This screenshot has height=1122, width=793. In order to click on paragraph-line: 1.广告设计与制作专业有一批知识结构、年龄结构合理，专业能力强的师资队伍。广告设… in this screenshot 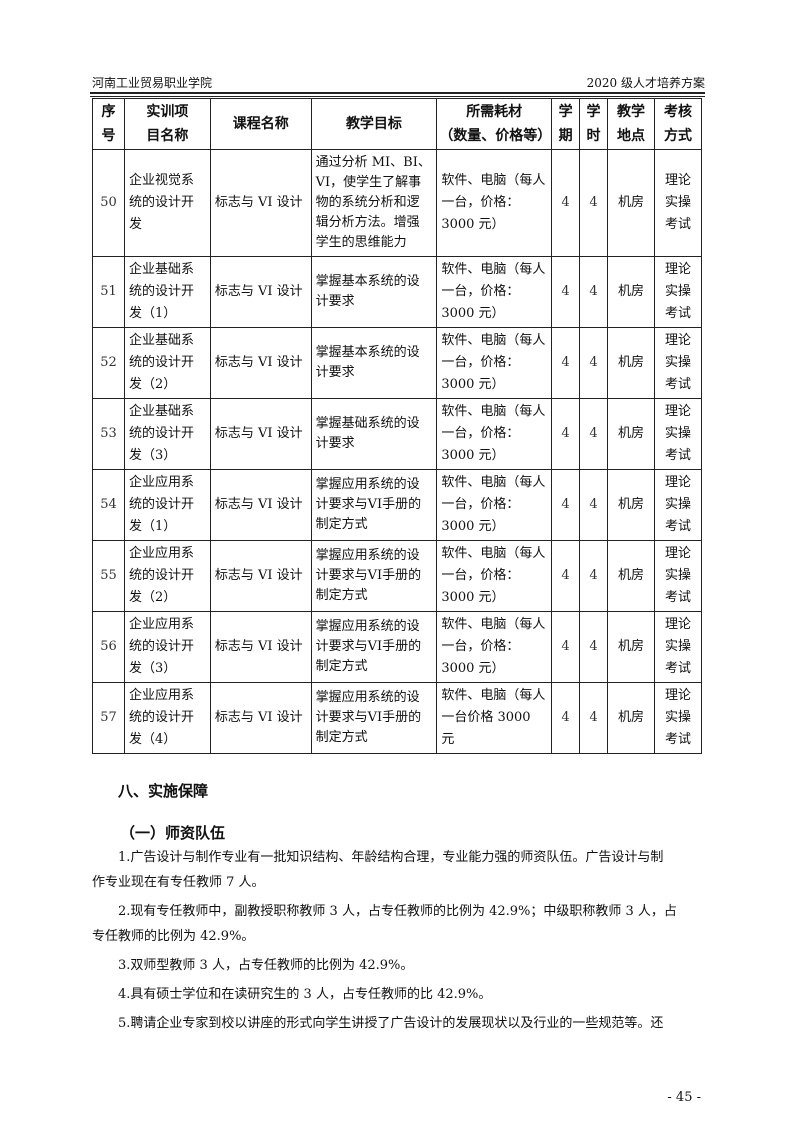, I will do `click(391, 857)`.